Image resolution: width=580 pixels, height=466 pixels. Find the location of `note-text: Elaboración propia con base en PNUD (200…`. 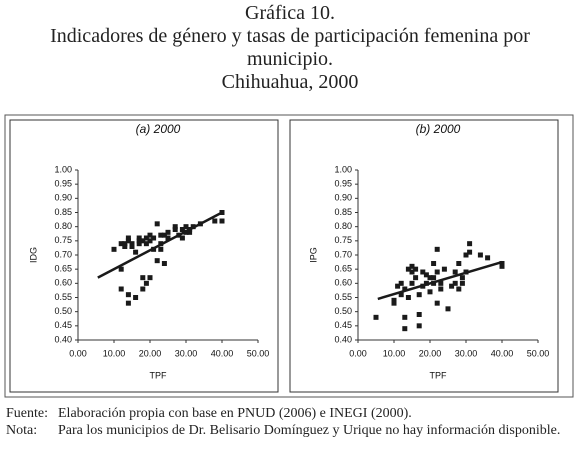

note-text: Elaboración propia con base en PNUD (200… is located at coordinates (235, 413).